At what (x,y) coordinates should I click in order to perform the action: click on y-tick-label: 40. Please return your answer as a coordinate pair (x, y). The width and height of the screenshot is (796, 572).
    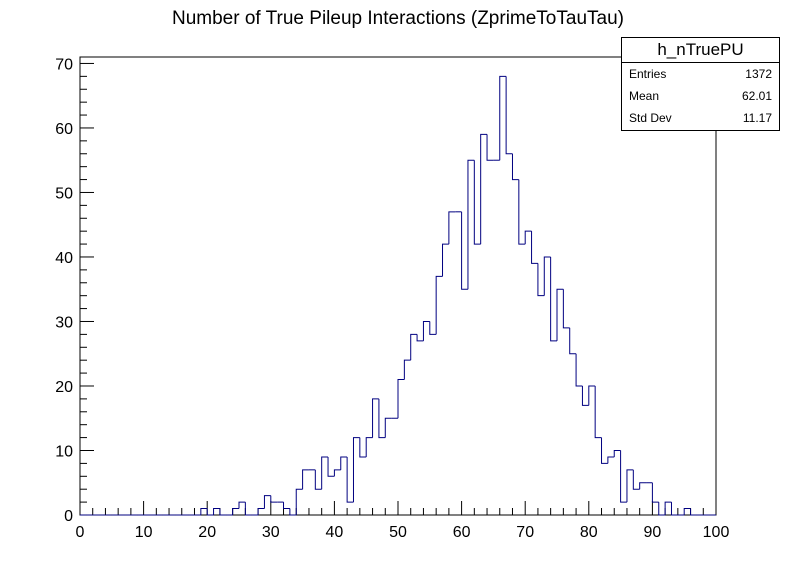
    Looking at the image, I should click on (64, 258).